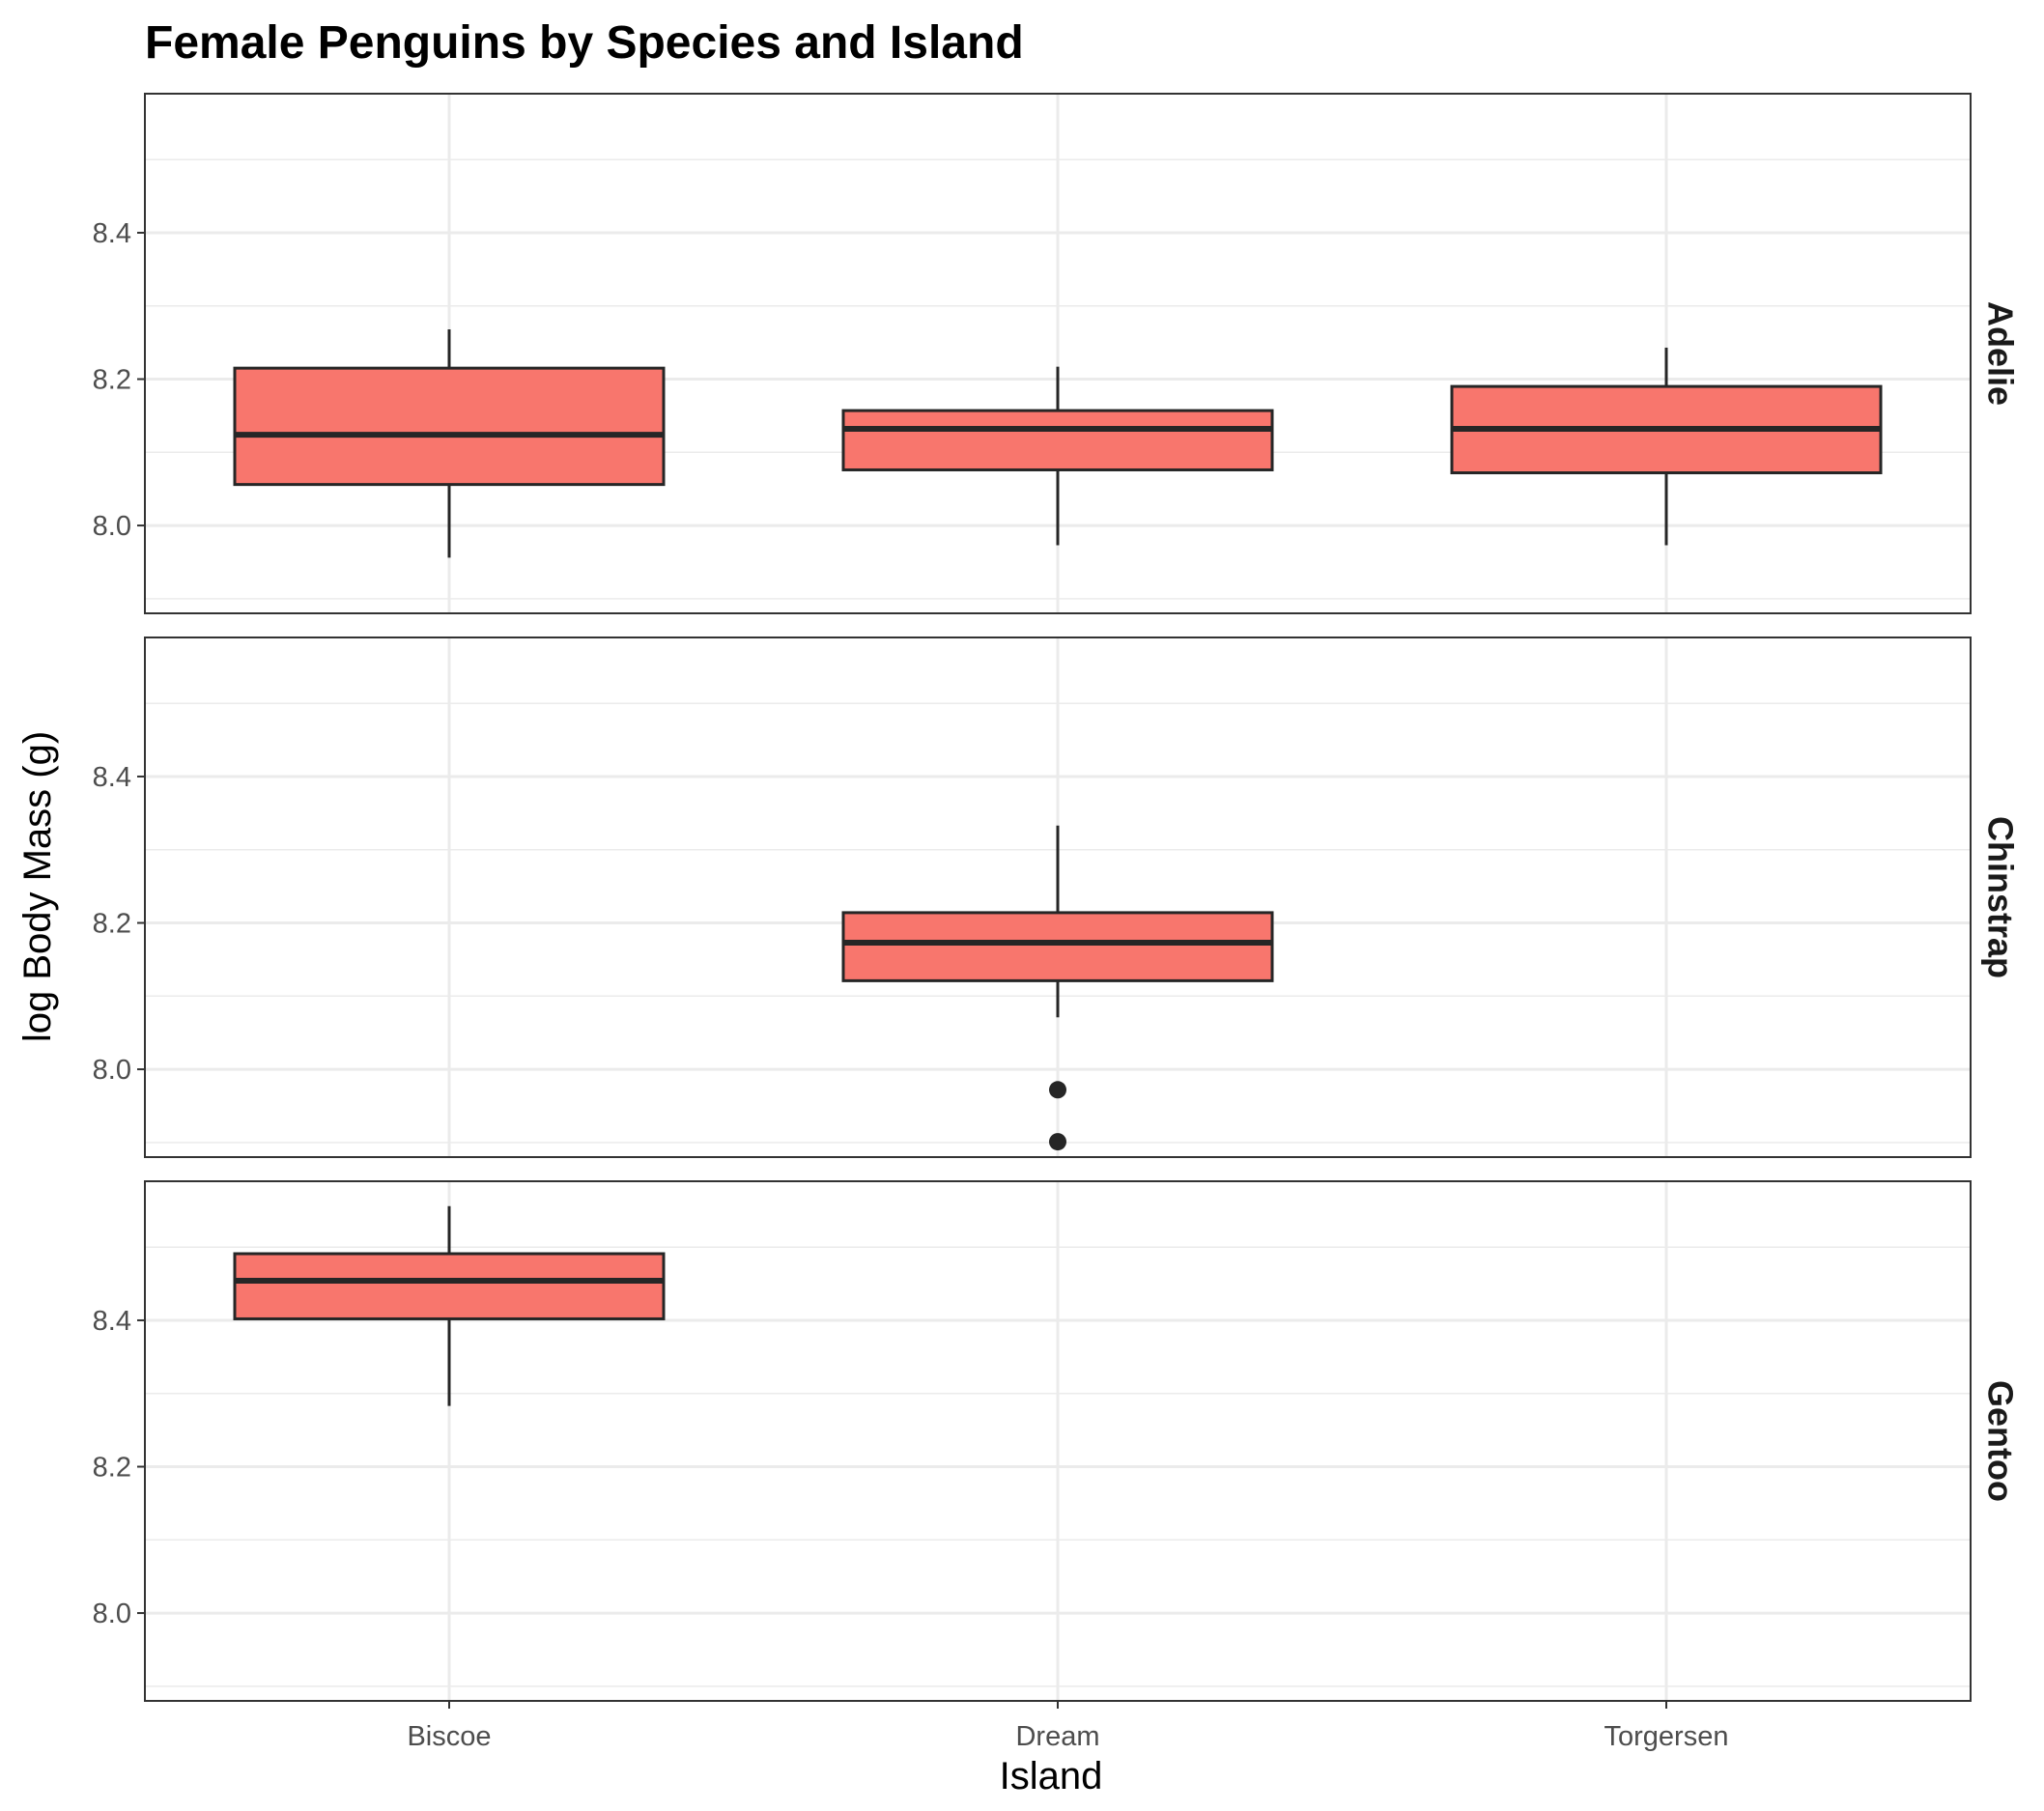  What do you see at coordinates (1057, 1736) in the screenshot?
I see `x-tick-label: Dream` at bounding box center [1057, 1736].